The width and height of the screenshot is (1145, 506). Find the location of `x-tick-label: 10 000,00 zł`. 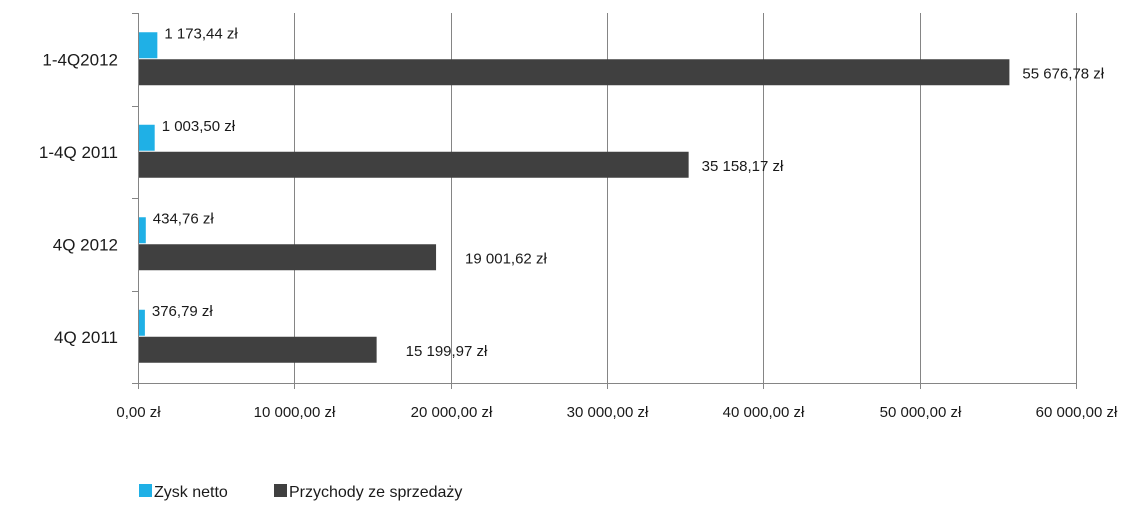

x-tick-label: 10 000,00 zł is located at coordinates (295, 412).